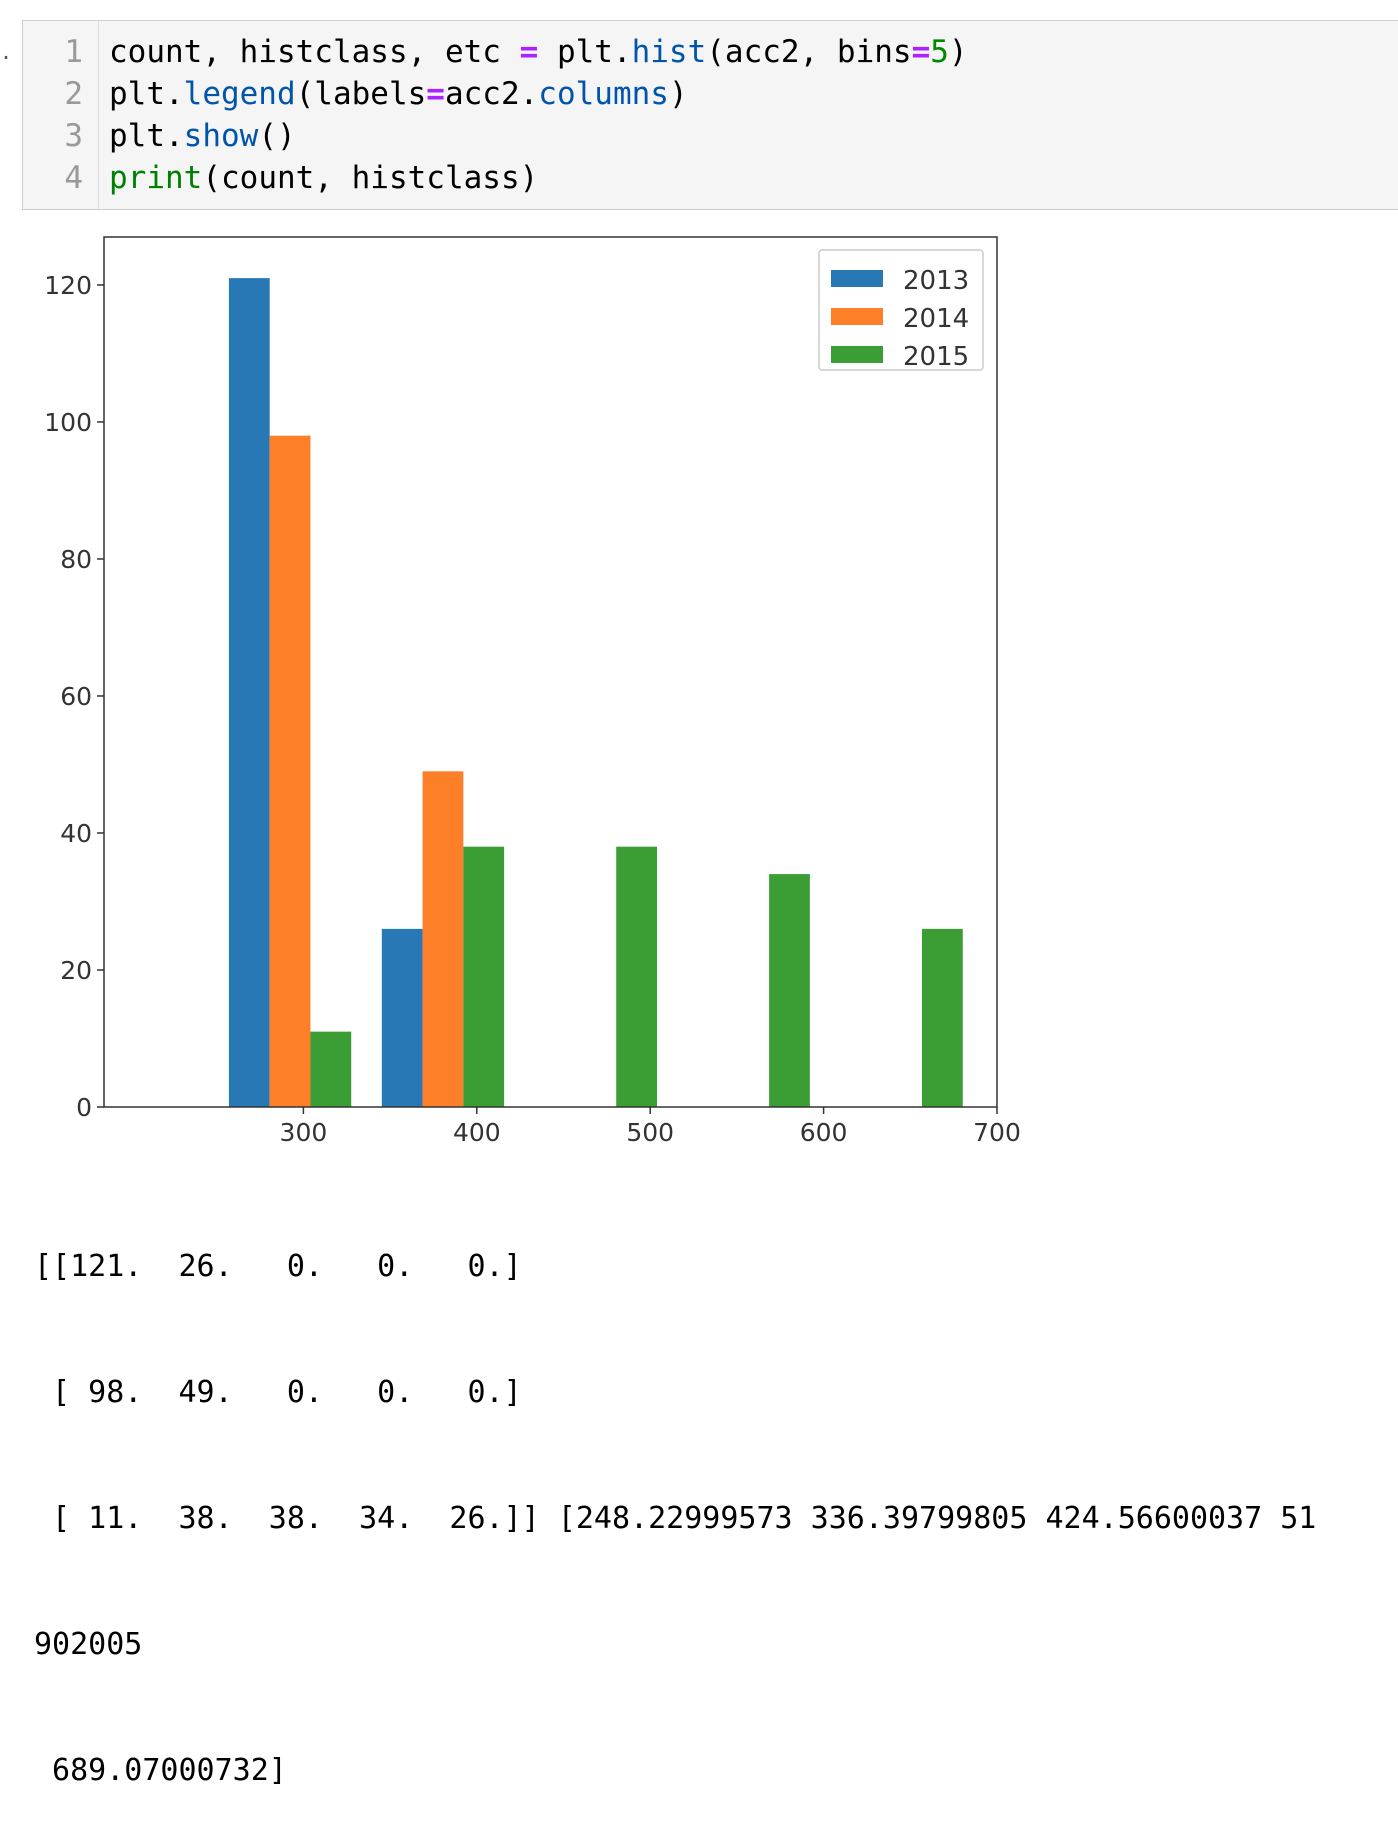 This screenshot has width=1398, height=1834. I want to click on code-line: plt.legend(labels=acc2.columns), so click(398, 94).